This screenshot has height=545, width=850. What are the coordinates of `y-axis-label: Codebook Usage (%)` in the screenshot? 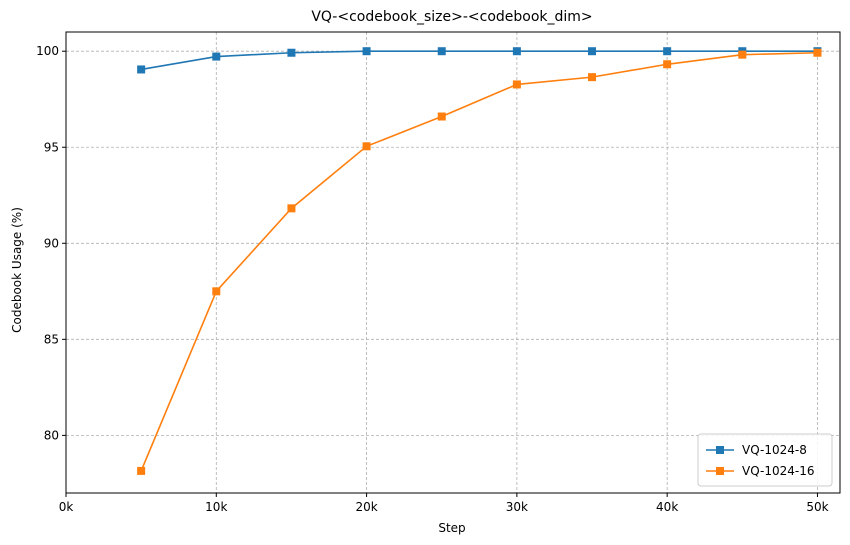 It's located at (17, 270).